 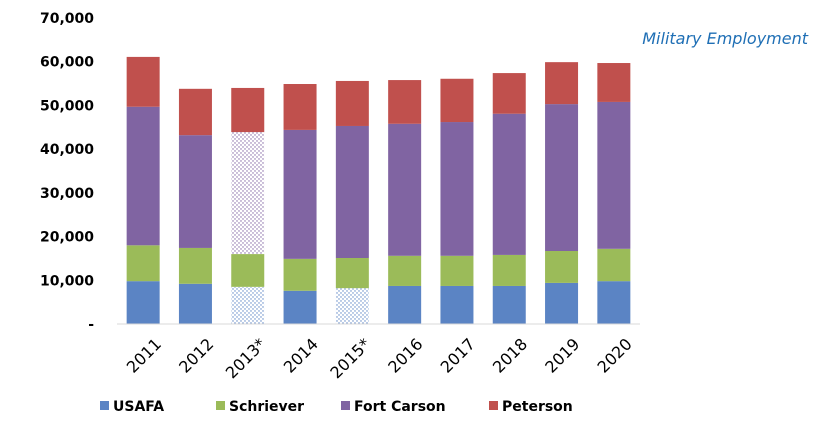 What do you see at coordinates (537, 407) in the screenshot?
I see `legend-label: Peterson` at bounding box center [537, 407].